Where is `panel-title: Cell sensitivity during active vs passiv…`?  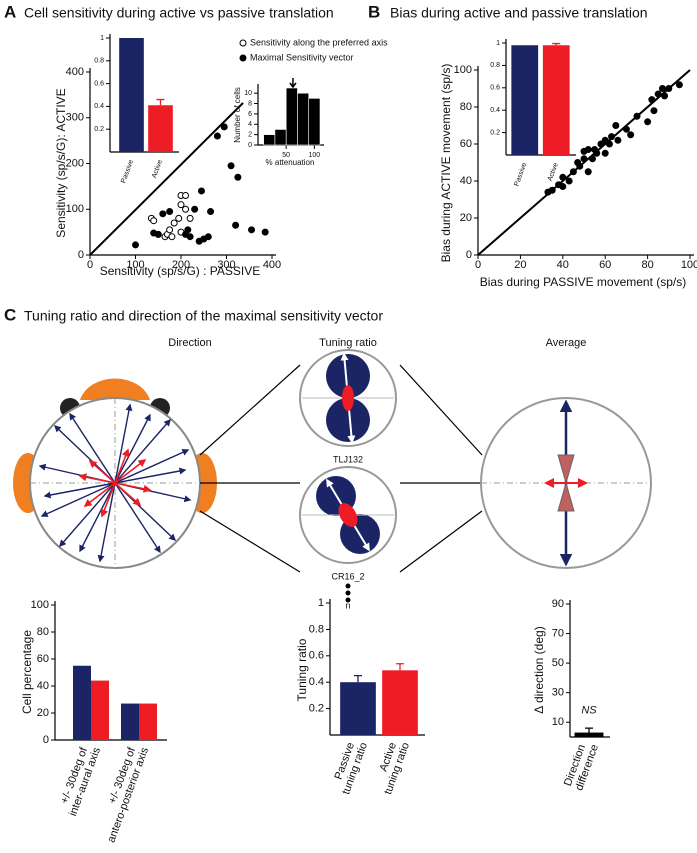
panel-title: Cell sensitivity during active vs passiv… is located at coordinates (179, 13).